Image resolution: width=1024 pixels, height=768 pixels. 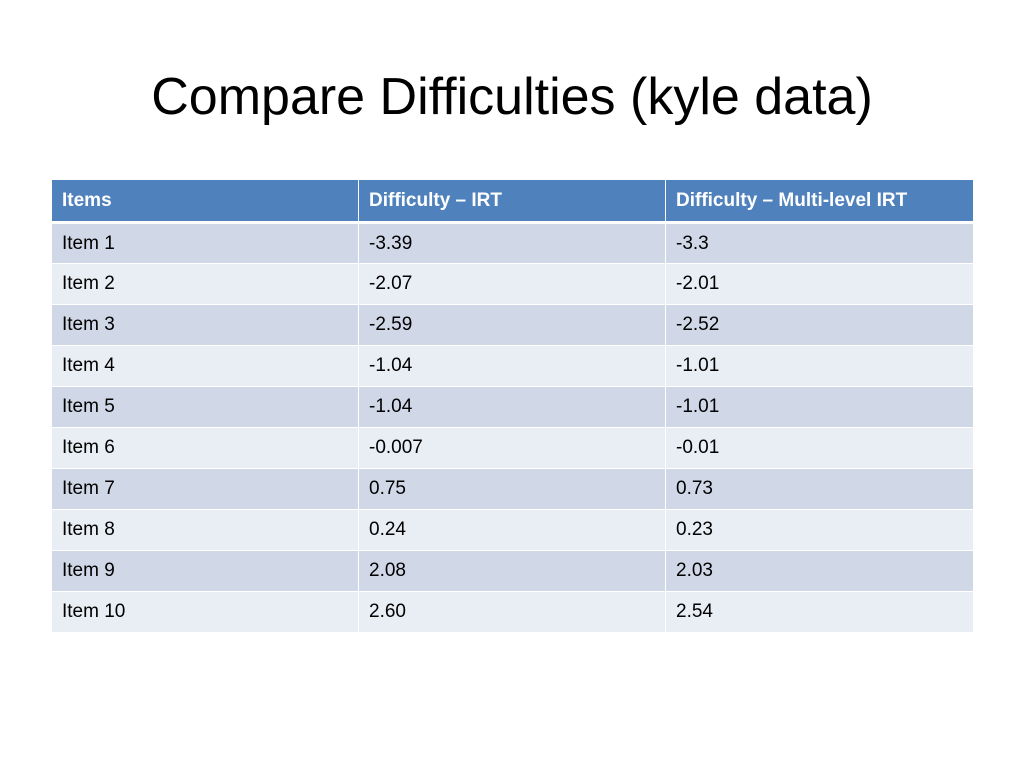 I want to click on table-row: Item 10 2.60 2.54, so click(x=512, y=612).